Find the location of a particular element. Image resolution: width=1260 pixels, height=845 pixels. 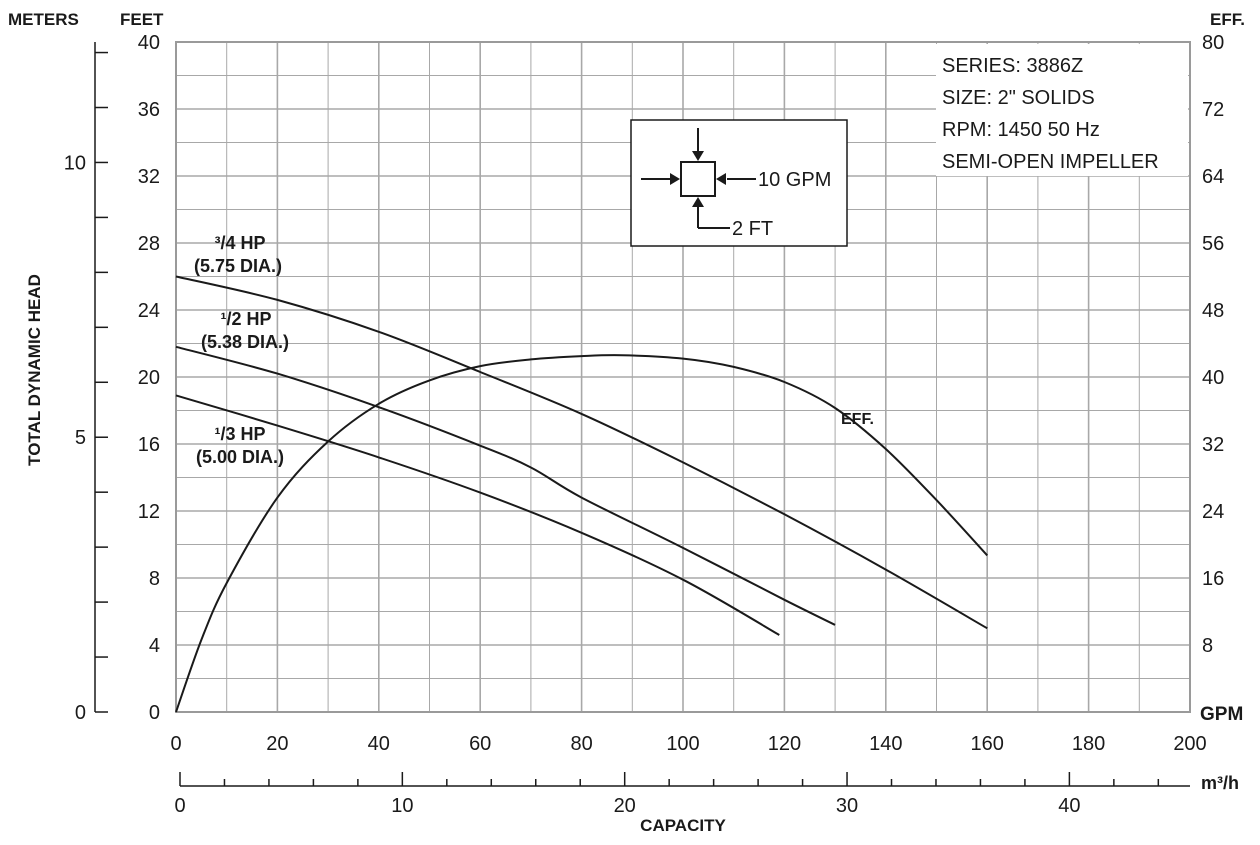

gpm-tick-label: 140 is located at coordinates (885, 744).